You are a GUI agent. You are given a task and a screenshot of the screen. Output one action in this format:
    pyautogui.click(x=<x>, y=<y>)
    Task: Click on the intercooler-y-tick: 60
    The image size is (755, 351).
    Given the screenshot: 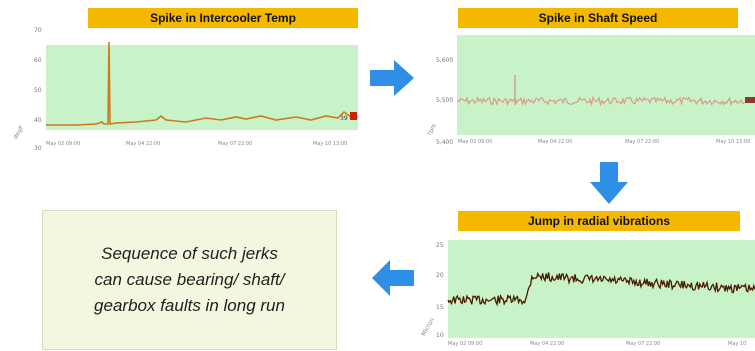 What is the action you would take?
    pyautogui.click(x=38, y=60)
    